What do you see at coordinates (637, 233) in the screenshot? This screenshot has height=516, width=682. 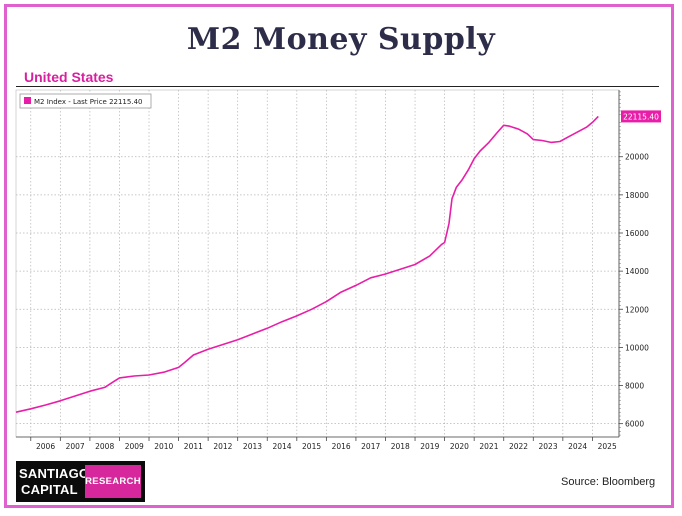 I see `y-tick-label: 16000` at bounding box center [637, 233].